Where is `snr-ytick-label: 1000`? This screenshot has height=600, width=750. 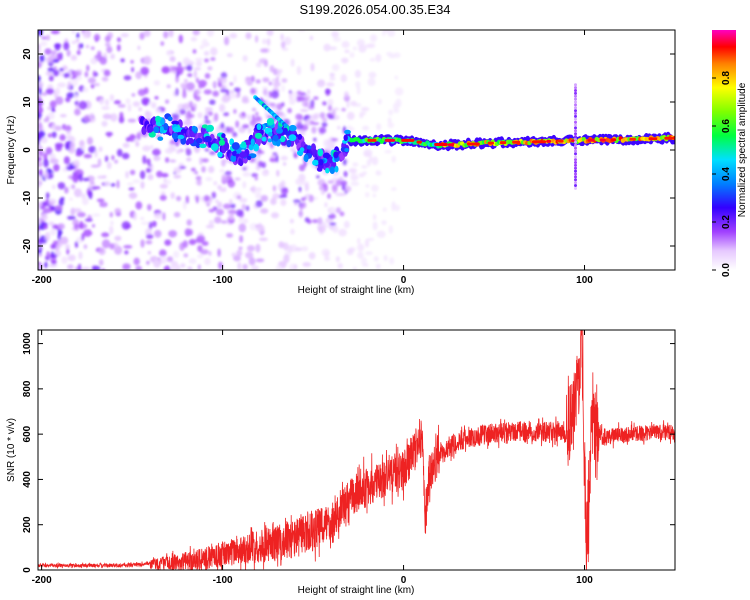 snr-ytick-label: 1000 is located at coordinates (27, 343).